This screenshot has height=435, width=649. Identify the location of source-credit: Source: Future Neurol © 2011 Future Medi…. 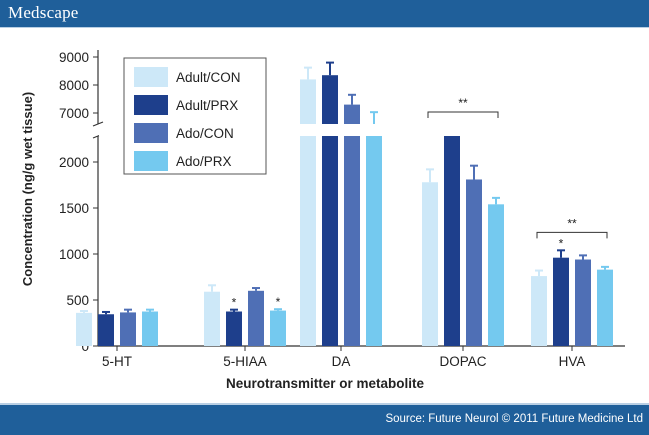
(514, 419).